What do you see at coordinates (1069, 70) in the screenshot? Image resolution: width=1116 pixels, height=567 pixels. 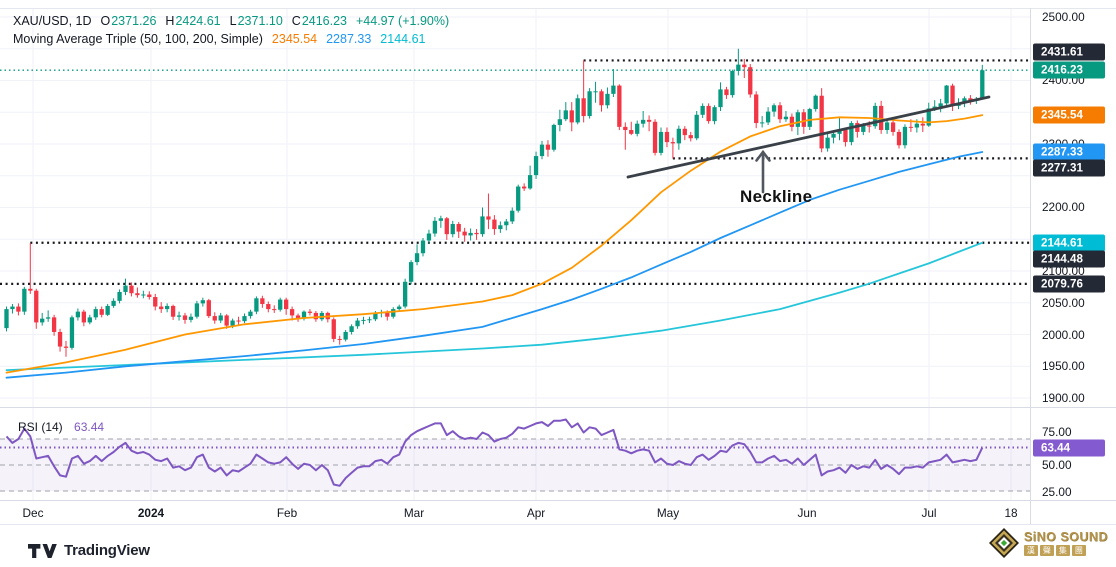 I see `price-badge: 2416.23` at bounding box center [1069, 70].